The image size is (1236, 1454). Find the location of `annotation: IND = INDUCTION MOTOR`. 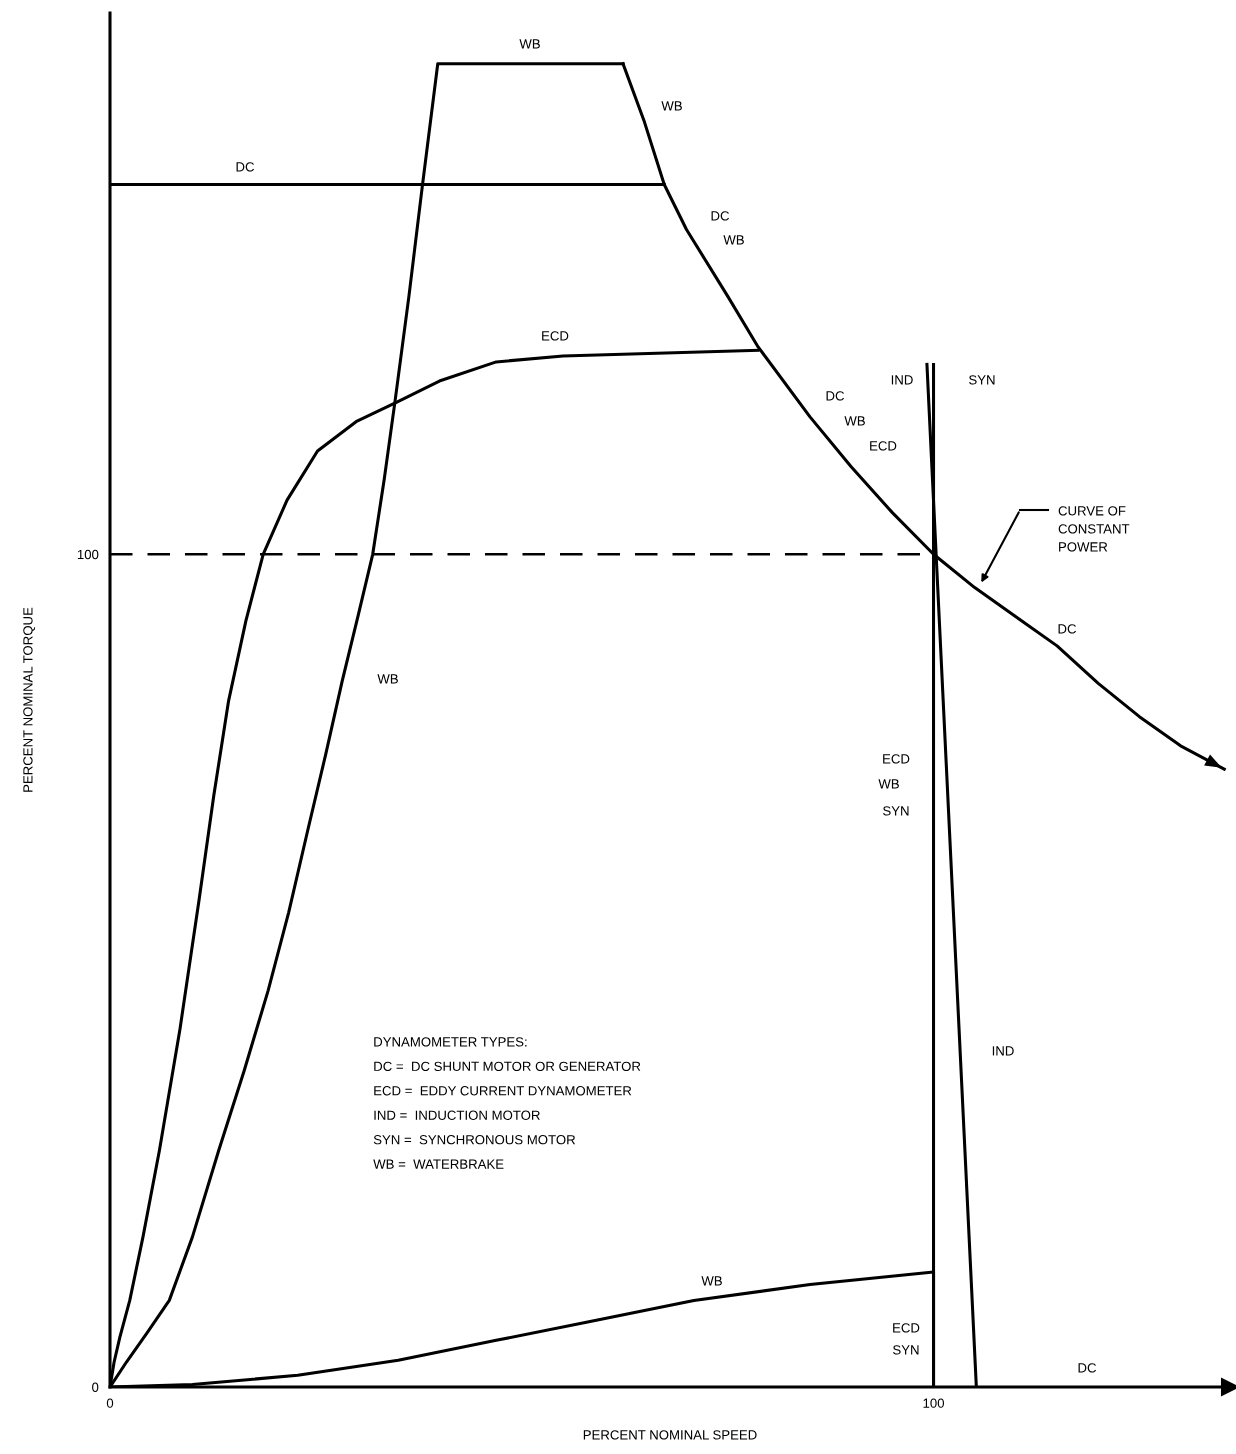

annotation: IND = INDUCTION MOTOR is located at coordinates (457, 1115).